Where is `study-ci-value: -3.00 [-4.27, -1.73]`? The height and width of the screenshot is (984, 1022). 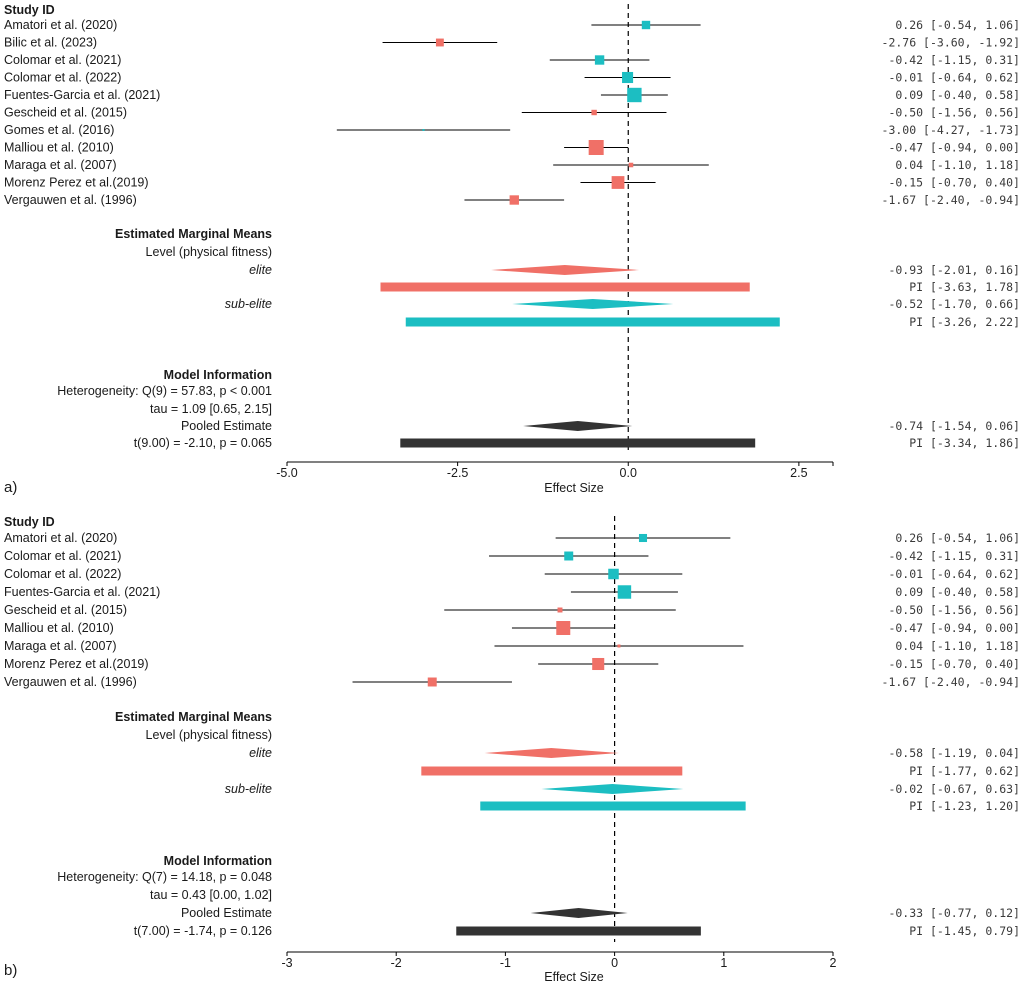
study-ci-value: -3.00 [-4.27, -1.73] is located at coordinates (951, 130).